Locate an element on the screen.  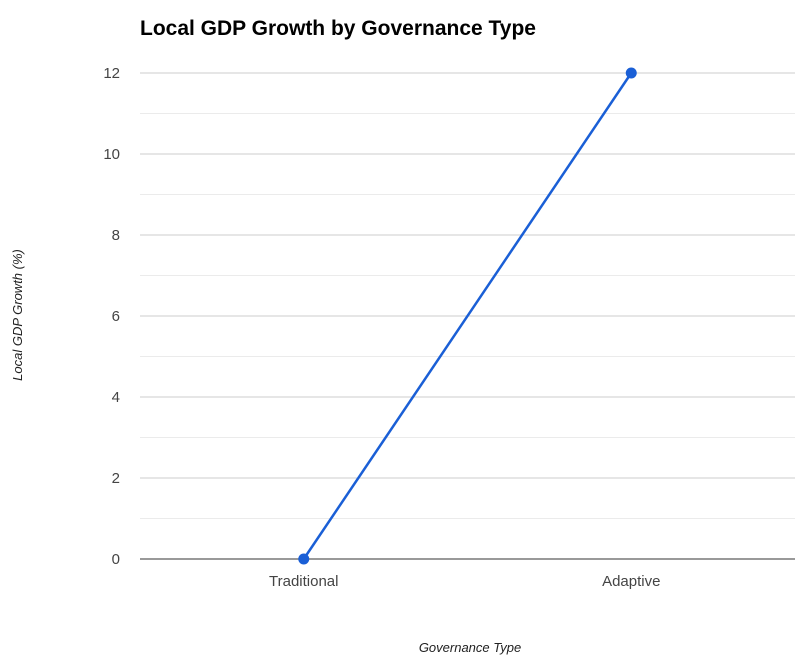
x-axis-title: Governance Type is located at coordinates (470, 647).